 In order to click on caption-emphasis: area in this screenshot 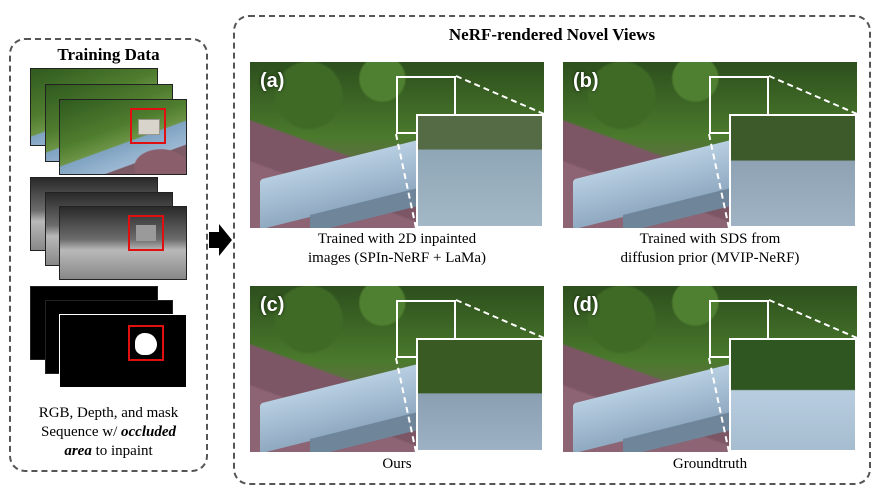, I will do `click(78, 451)`.